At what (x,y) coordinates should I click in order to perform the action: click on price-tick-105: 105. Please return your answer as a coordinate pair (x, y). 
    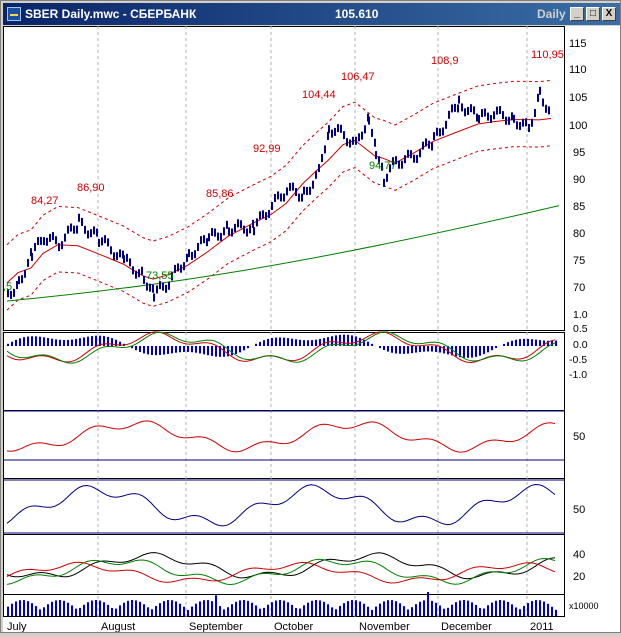
    Looking at the image, I should click on (578, 98).